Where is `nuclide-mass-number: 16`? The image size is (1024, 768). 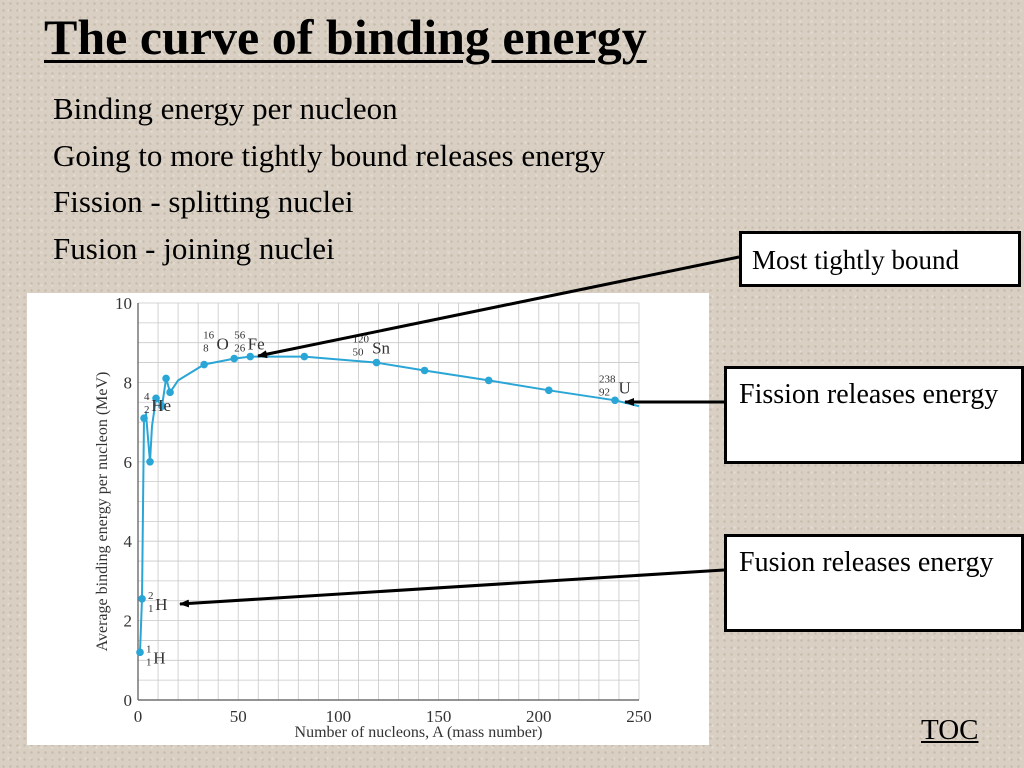
nuclide-mass-number: 16 is located at coordinates (209, 335).